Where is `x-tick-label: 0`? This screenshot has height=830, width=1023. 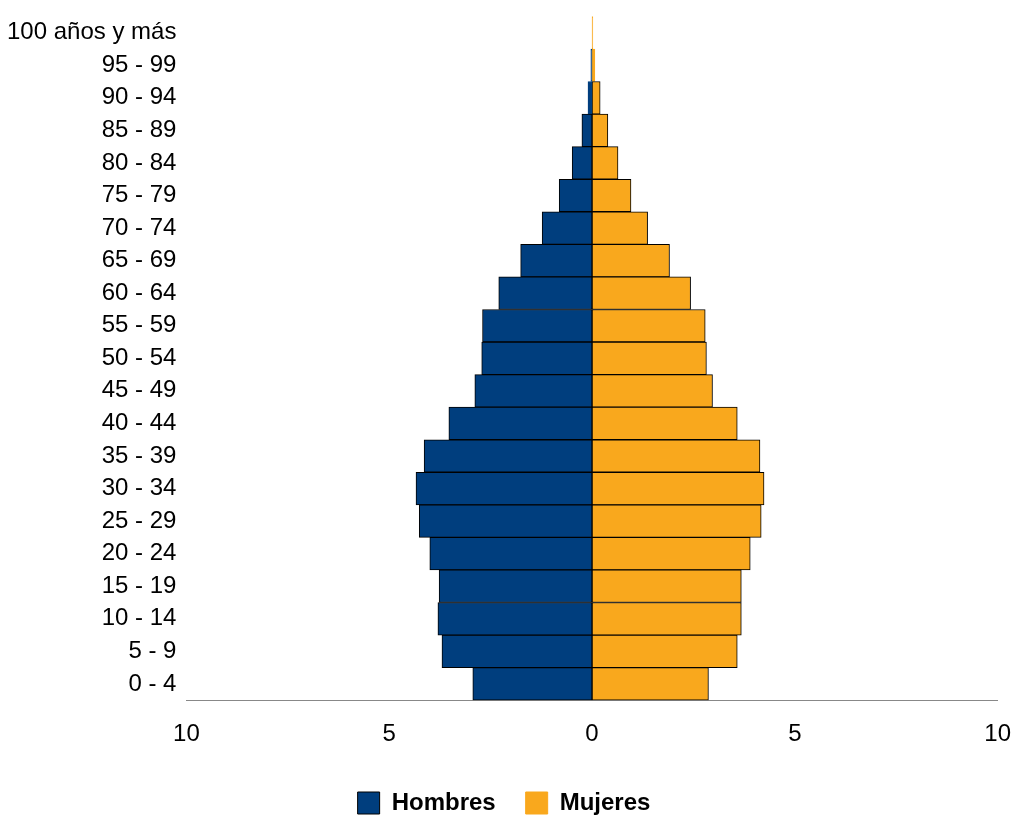 x-tick-label: 0 is located at coordinates (592, 733).